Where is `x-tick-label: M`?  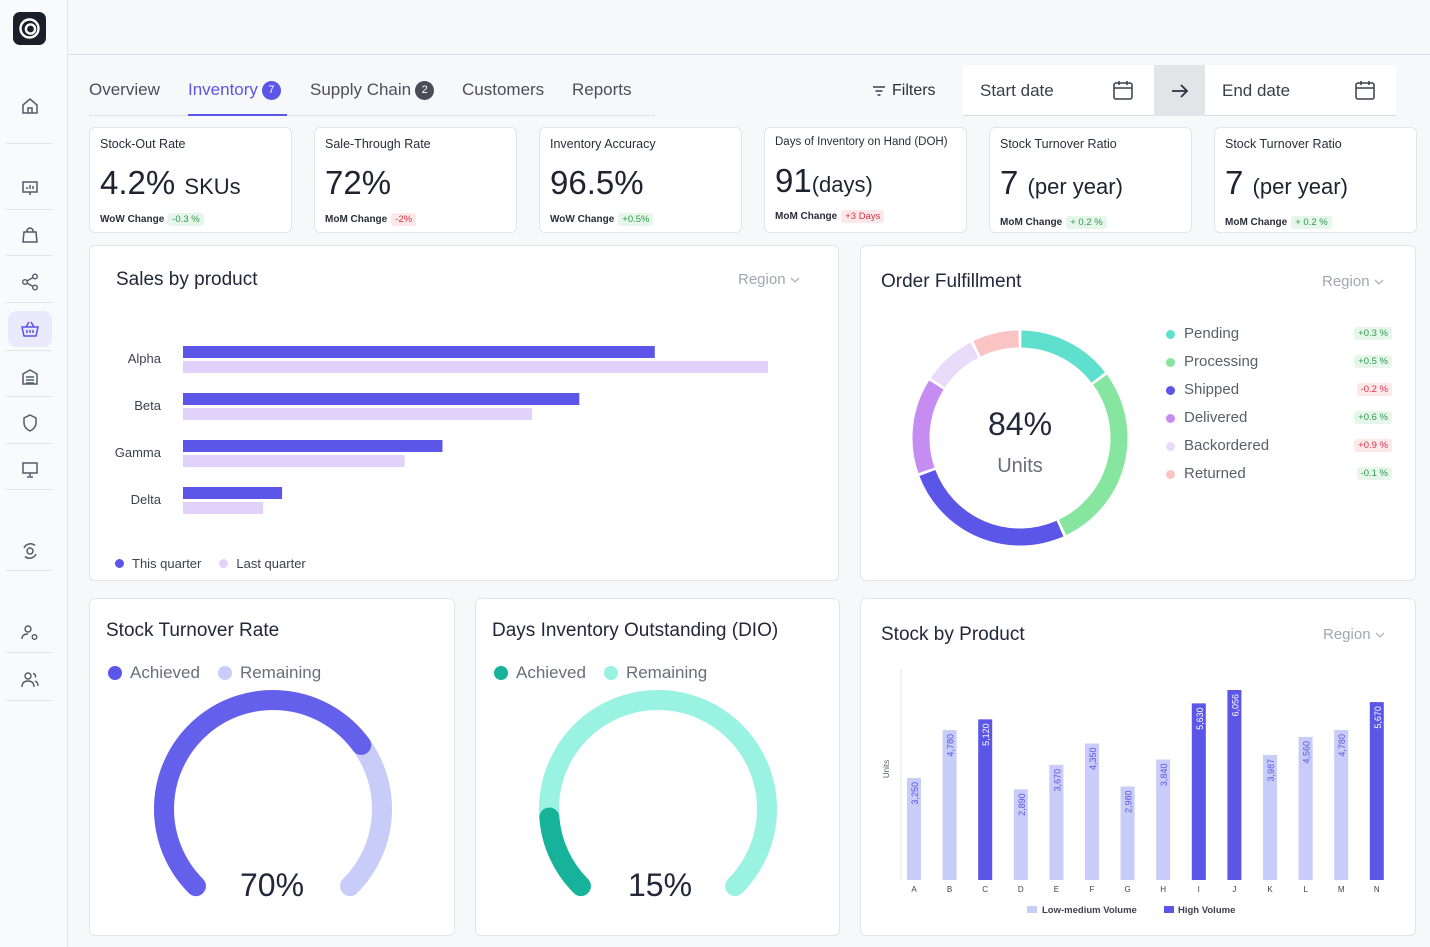
x-tick-label: M is located at coordinates (1341, 889).